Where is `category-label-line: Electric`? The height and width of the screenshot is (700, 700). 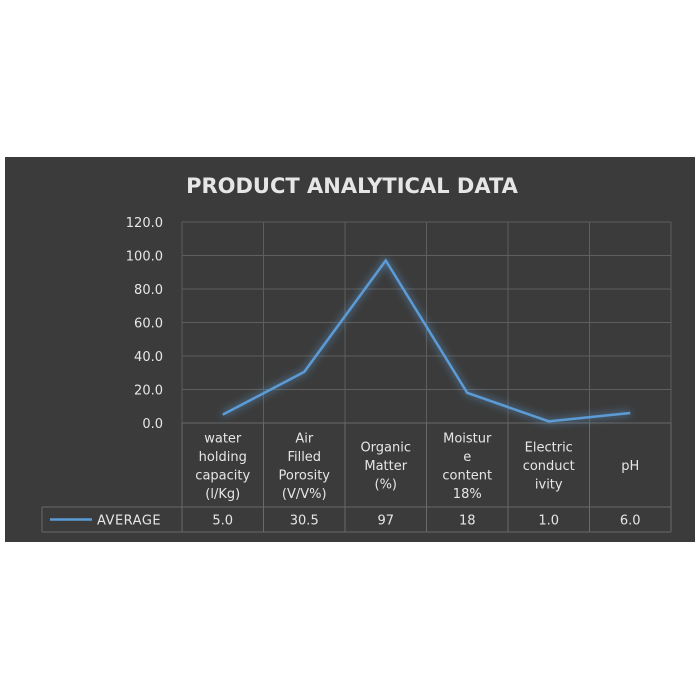 category-label-line: Electric is located at coordinates (549, 448).